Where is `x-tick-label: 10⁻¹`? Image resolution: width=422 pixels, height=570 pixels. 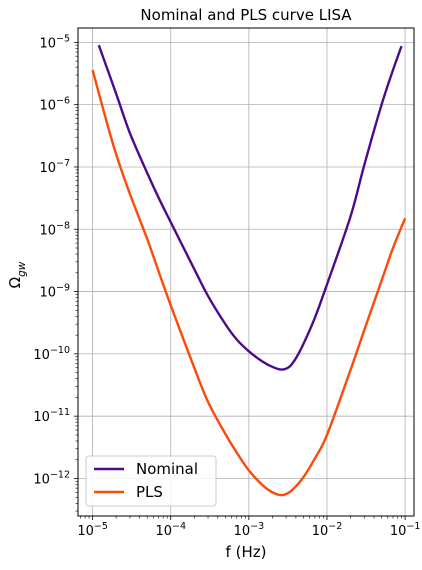 x-tick-label: 10⁻¹ is located at coordinates (405, 530).